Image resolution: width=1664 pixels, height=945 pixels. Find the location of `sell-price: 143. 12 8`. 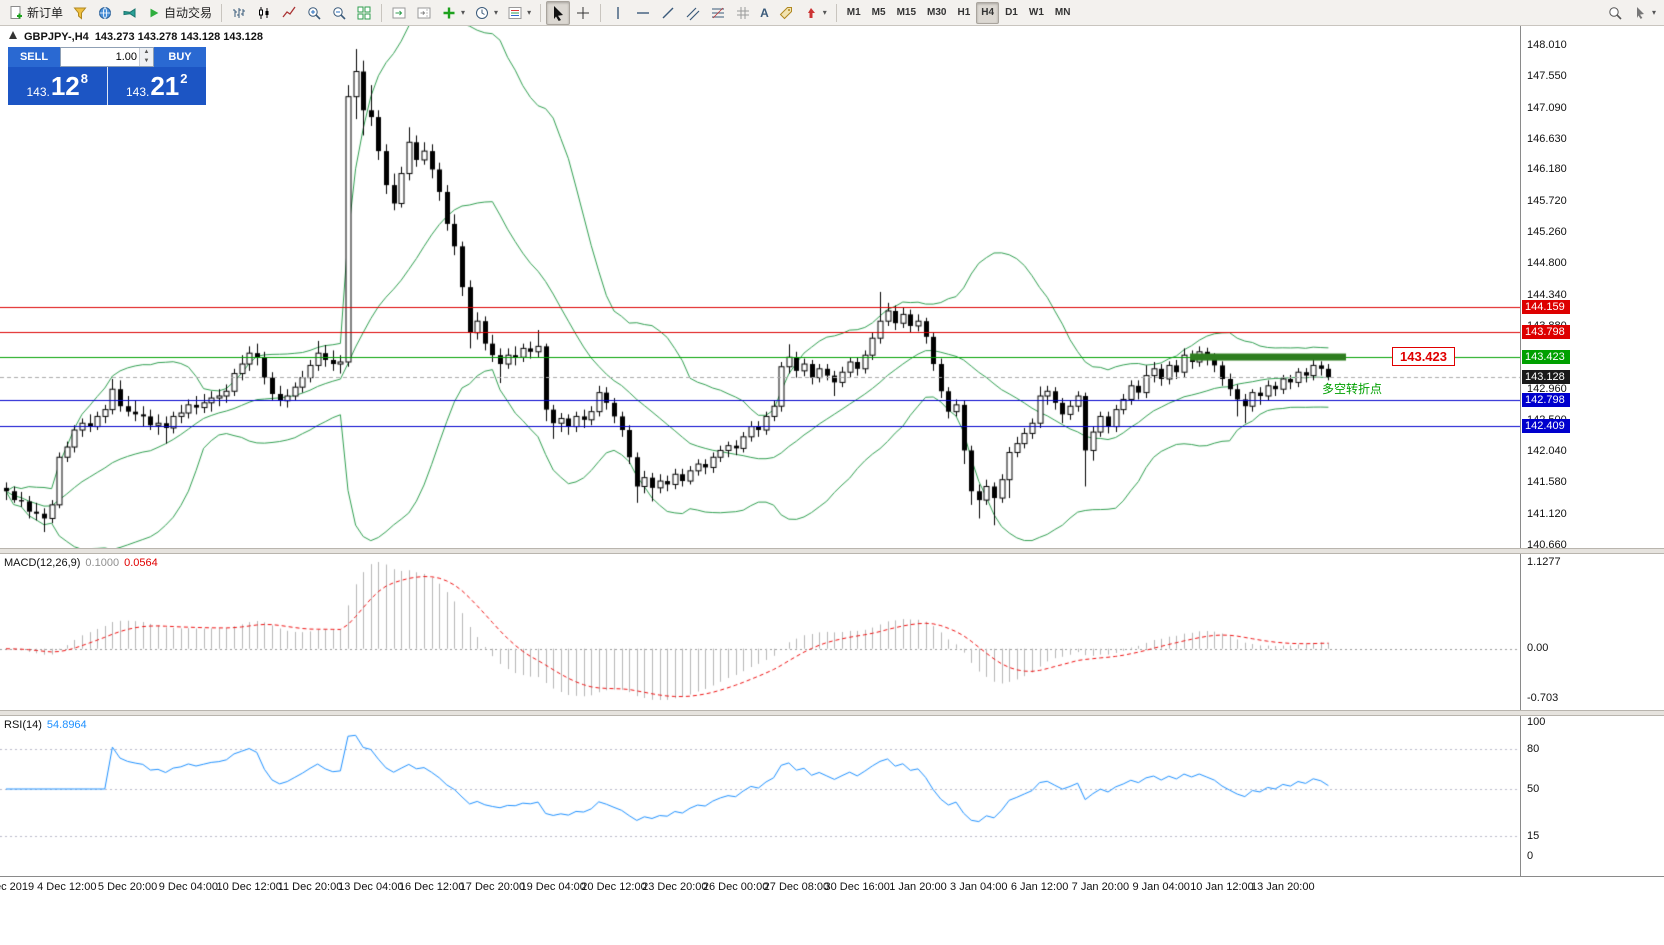

sell-price: 143. 12 8 is located at coordinates (58, 86).